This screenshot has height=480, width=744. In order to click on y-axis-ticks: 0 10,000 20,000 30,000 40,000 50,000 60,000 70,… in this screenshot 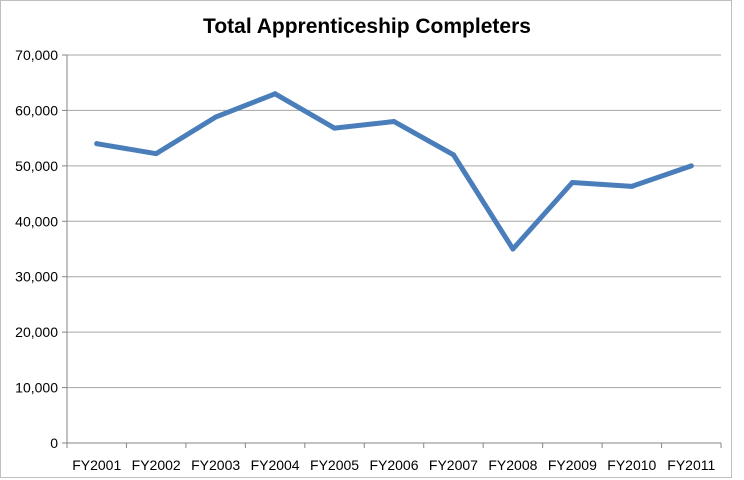, I will do `click(36, 249)`.